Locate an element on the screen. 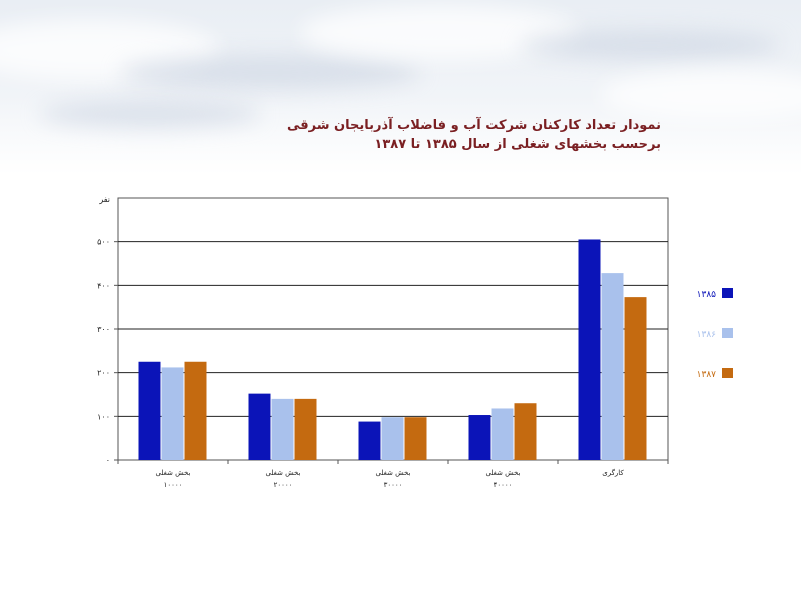  chart-title-line2: برحسب بخشهای شغلی از سال ۱۳۸۵ تا ۱۳۸۷ is located at coordinates (517, 144).